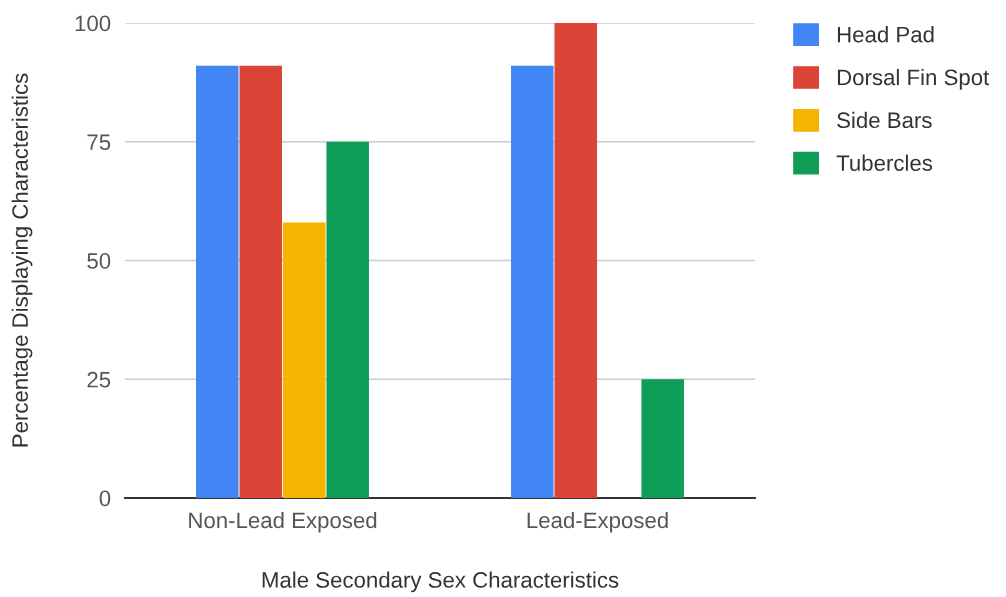 The height and width of the screenshot is (597, 1006). What do you see at coordinates (93, 23) in the screenshot?
I see `y-tick-label: 100` at bounding box center [93, 23].